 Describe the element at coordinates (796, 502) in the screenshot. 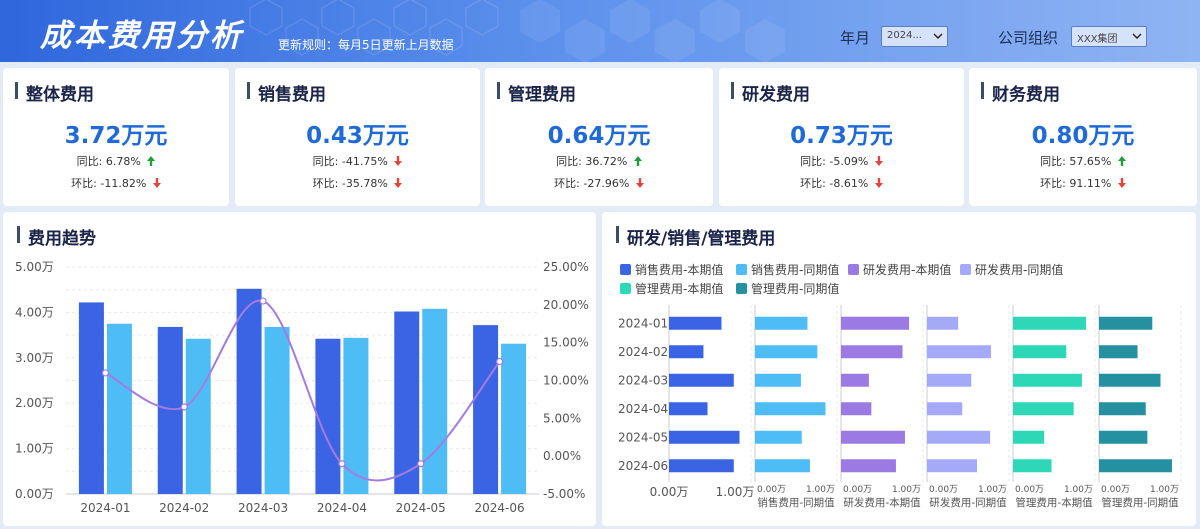

I see `panel-axis-title: 销售费用-同期值` at that location.